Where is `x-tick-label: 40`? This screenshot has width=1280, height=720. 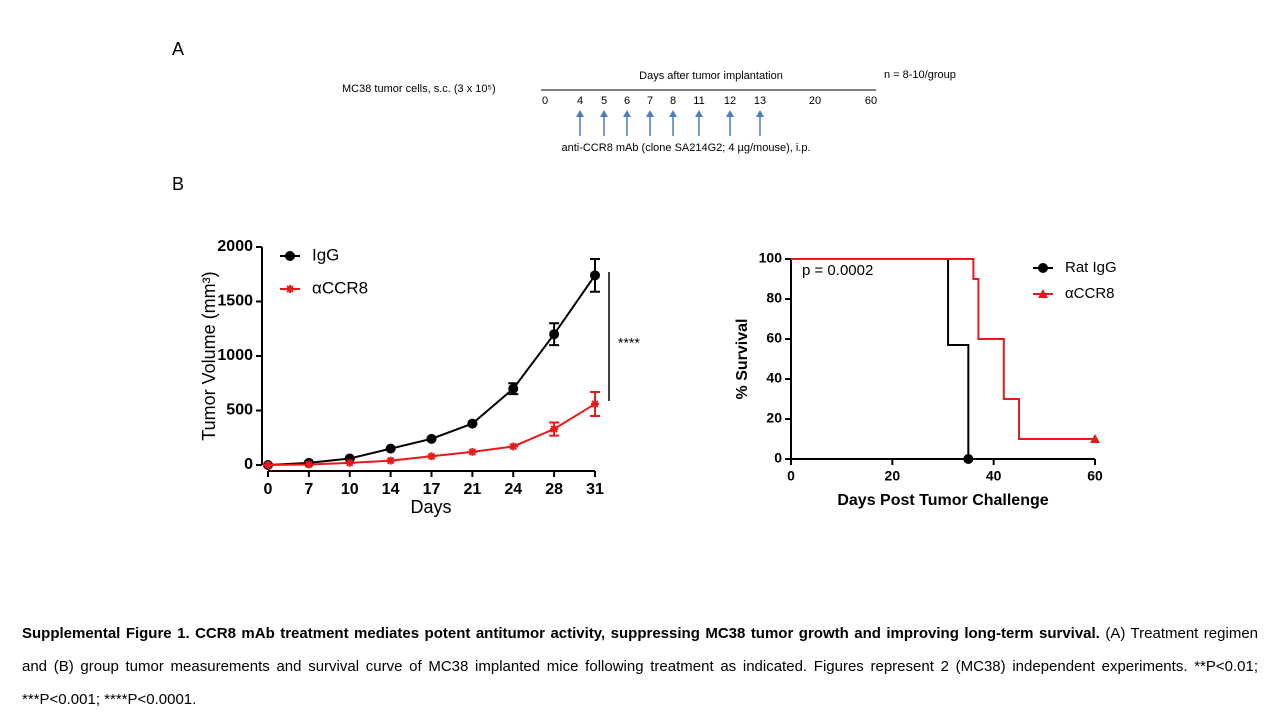
x-tick-label: 40 is located at coordinates (994, 476).